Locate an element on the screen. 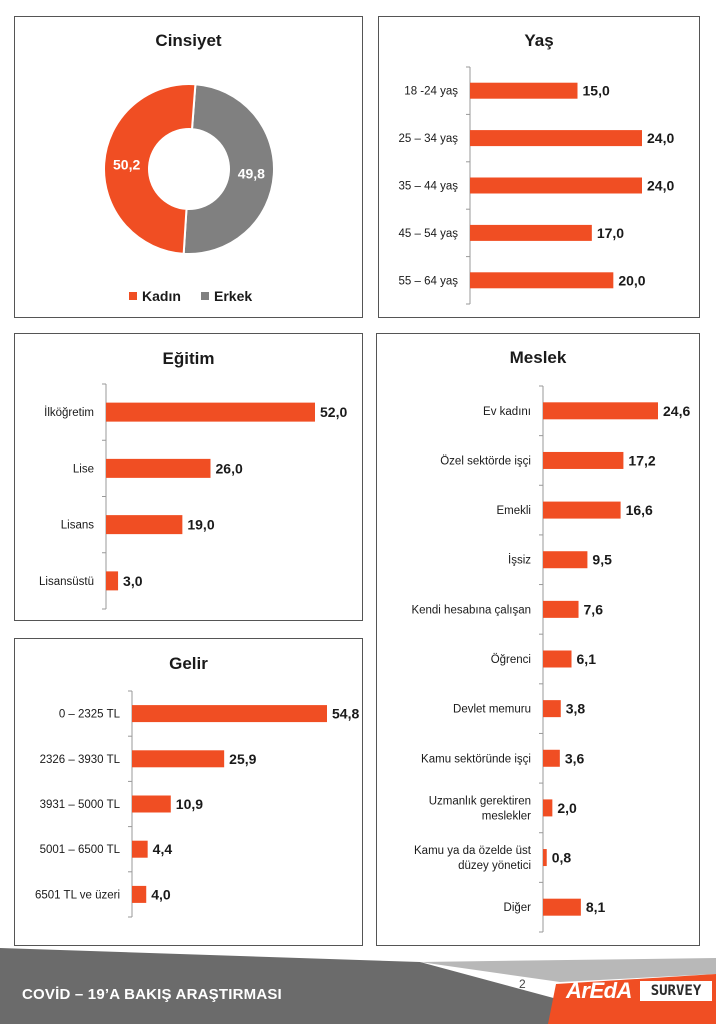 The height and width of the screenshot is (1024, 716). category-label: Kamu ya da özelde üst is located at coordinates (473, 851).